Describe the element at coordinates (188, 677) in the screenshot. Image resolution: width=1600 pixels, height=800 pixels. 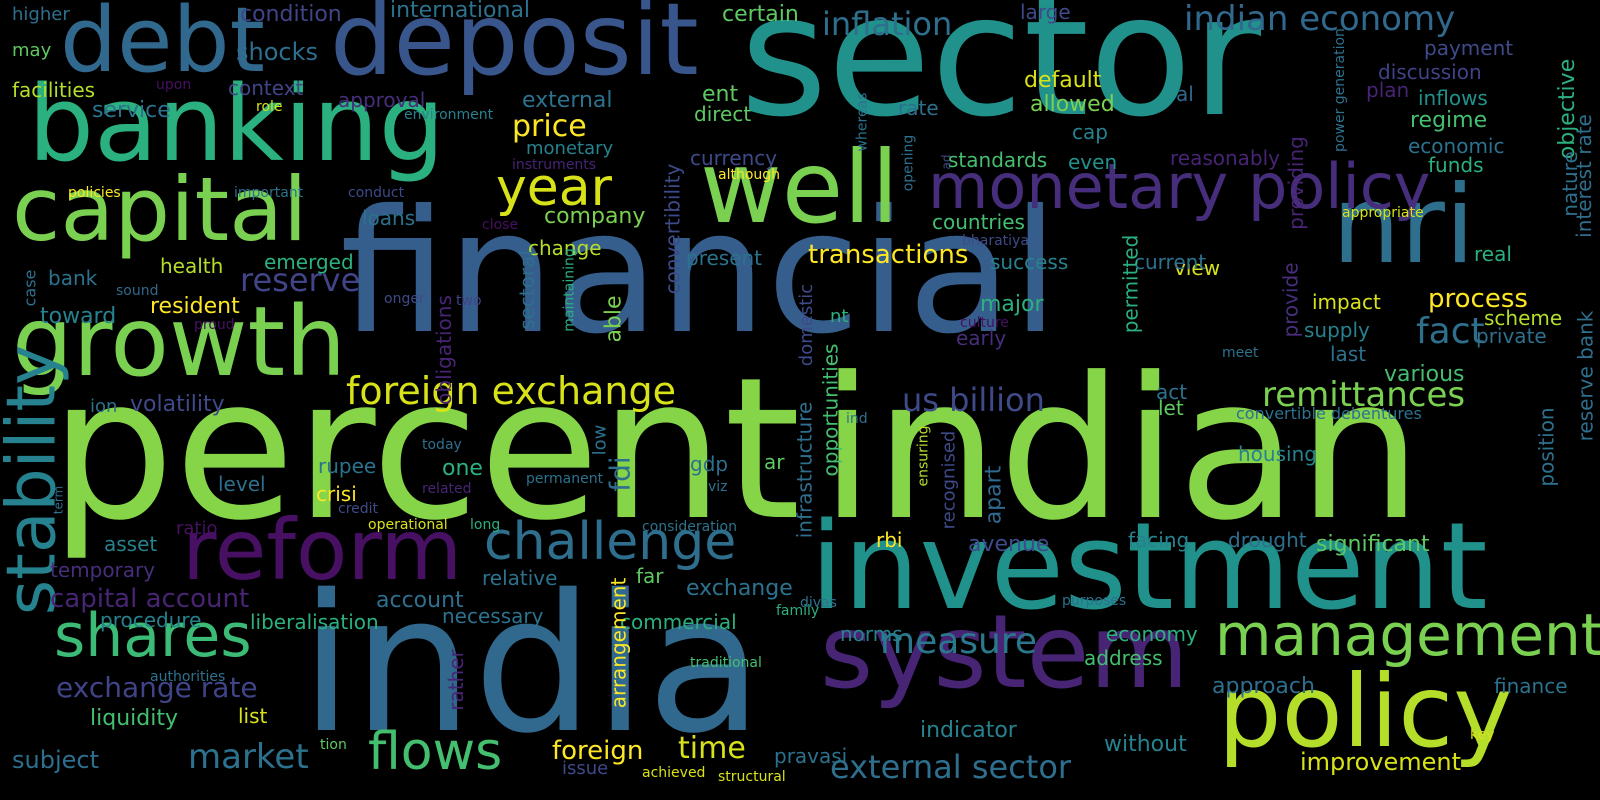
I see `word-authorities: authorities` at that location.